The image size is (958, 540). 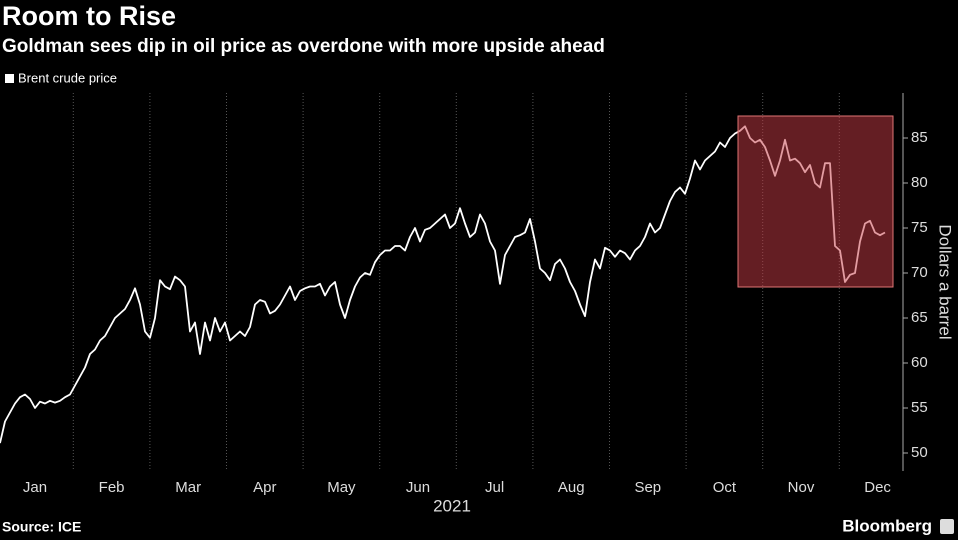 What do you see at coordinates (418, 487) in the screenshot?
I see `x-tick-label: Jun` at bounding box center [418, 487].